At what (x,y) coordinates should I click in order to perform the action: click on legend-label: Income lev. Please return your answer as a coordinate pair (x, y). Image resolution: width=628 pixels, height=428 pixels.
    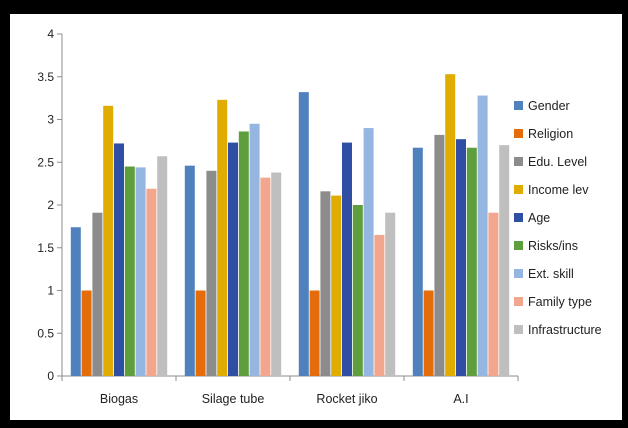
    Looking at the image, I should click on (558, 190).